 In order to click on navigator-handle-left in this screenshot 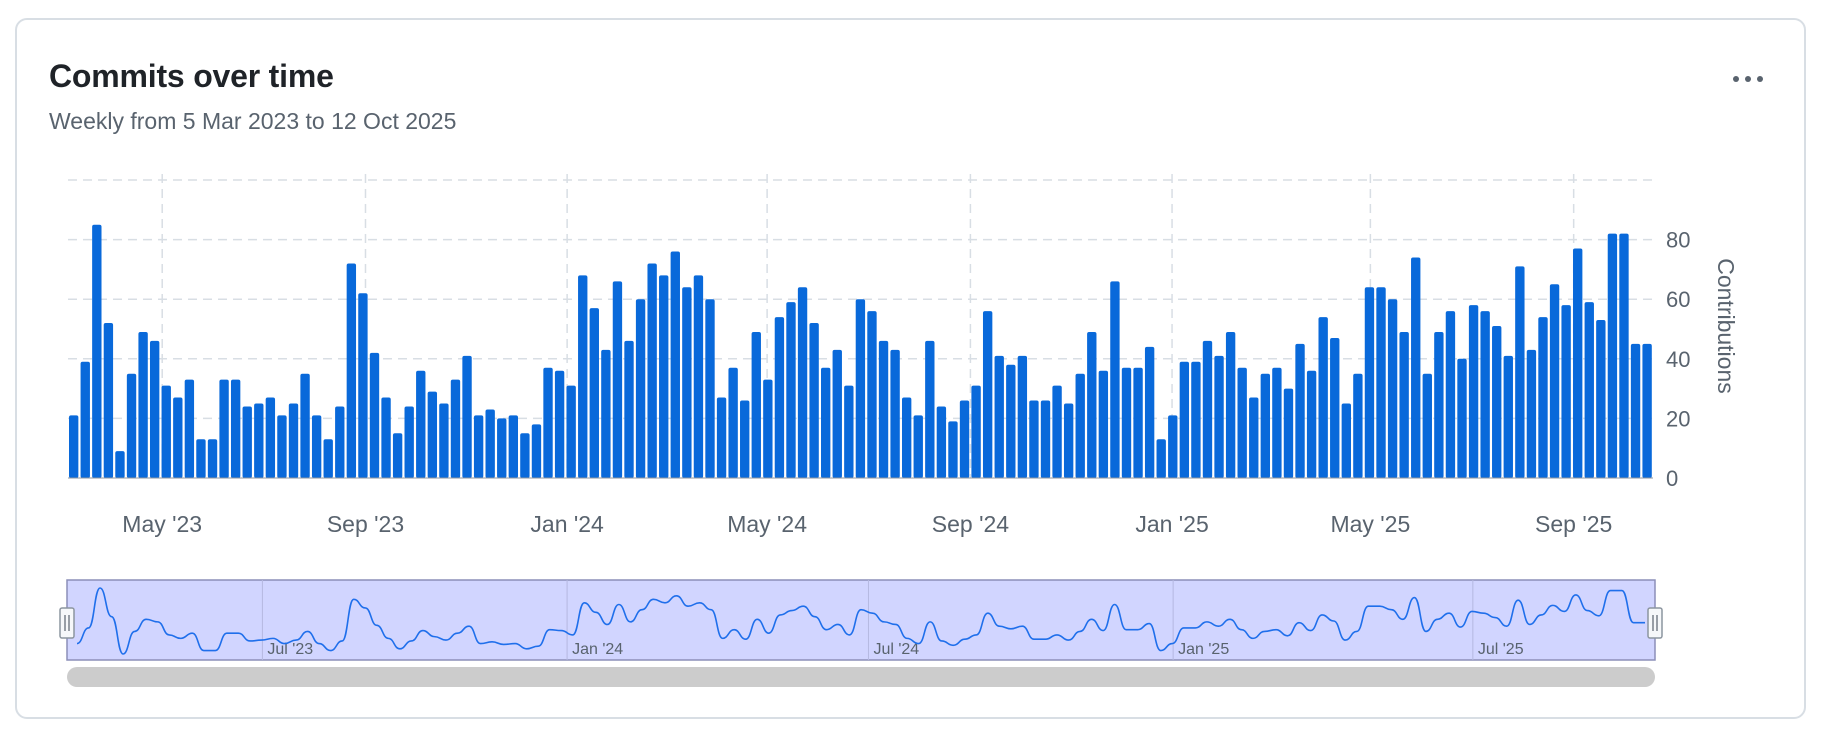, I will do `click(67, 623)`.